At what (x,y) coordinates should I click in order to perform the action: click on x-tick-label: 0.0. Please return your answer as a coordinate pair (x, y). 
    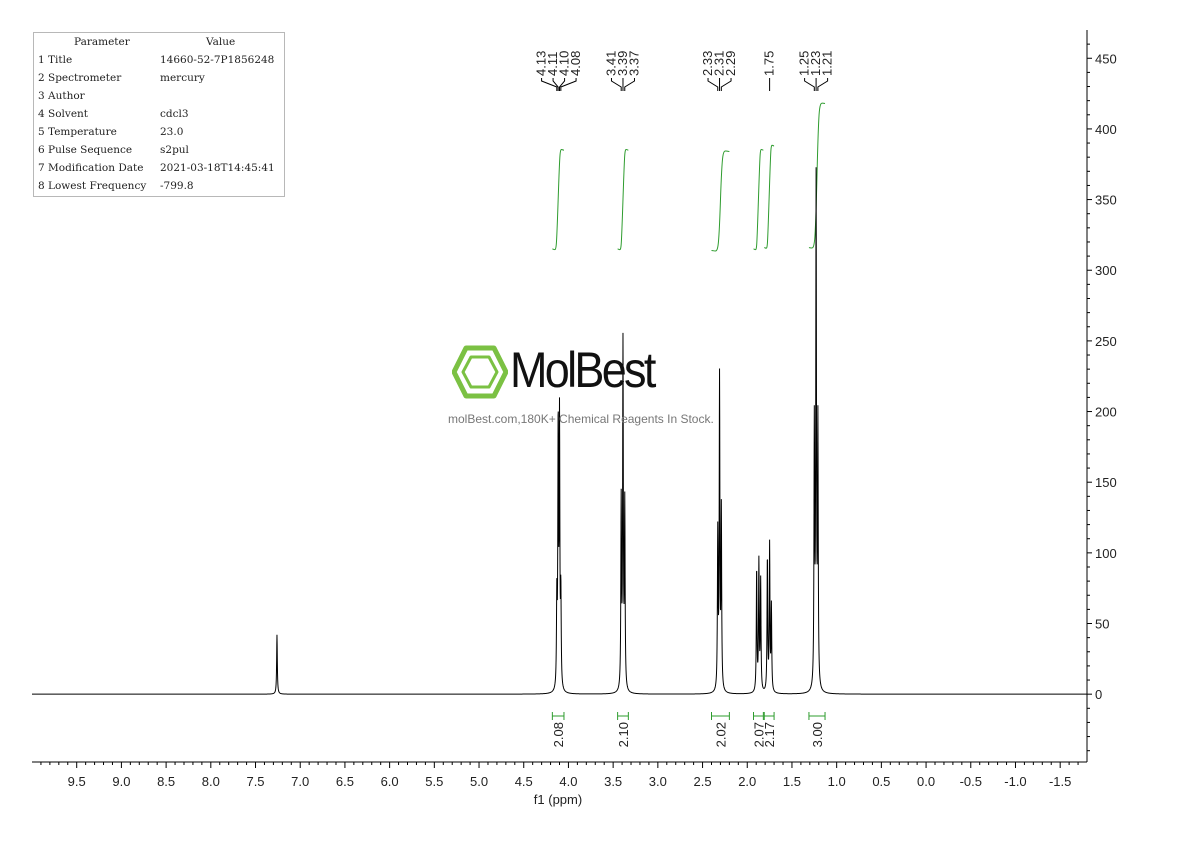
    Looking at the image, I should click on (926, 781).